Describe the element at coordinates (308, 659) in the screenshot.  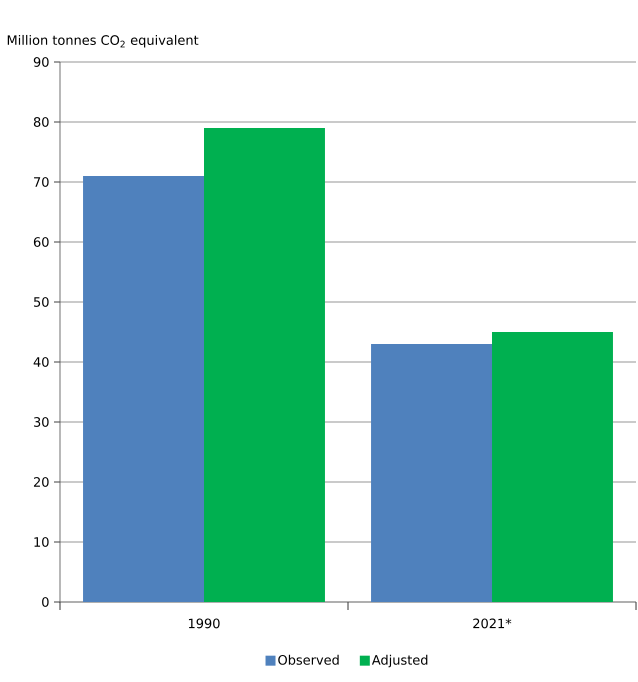
I see `legend-label: Observed` at that location.